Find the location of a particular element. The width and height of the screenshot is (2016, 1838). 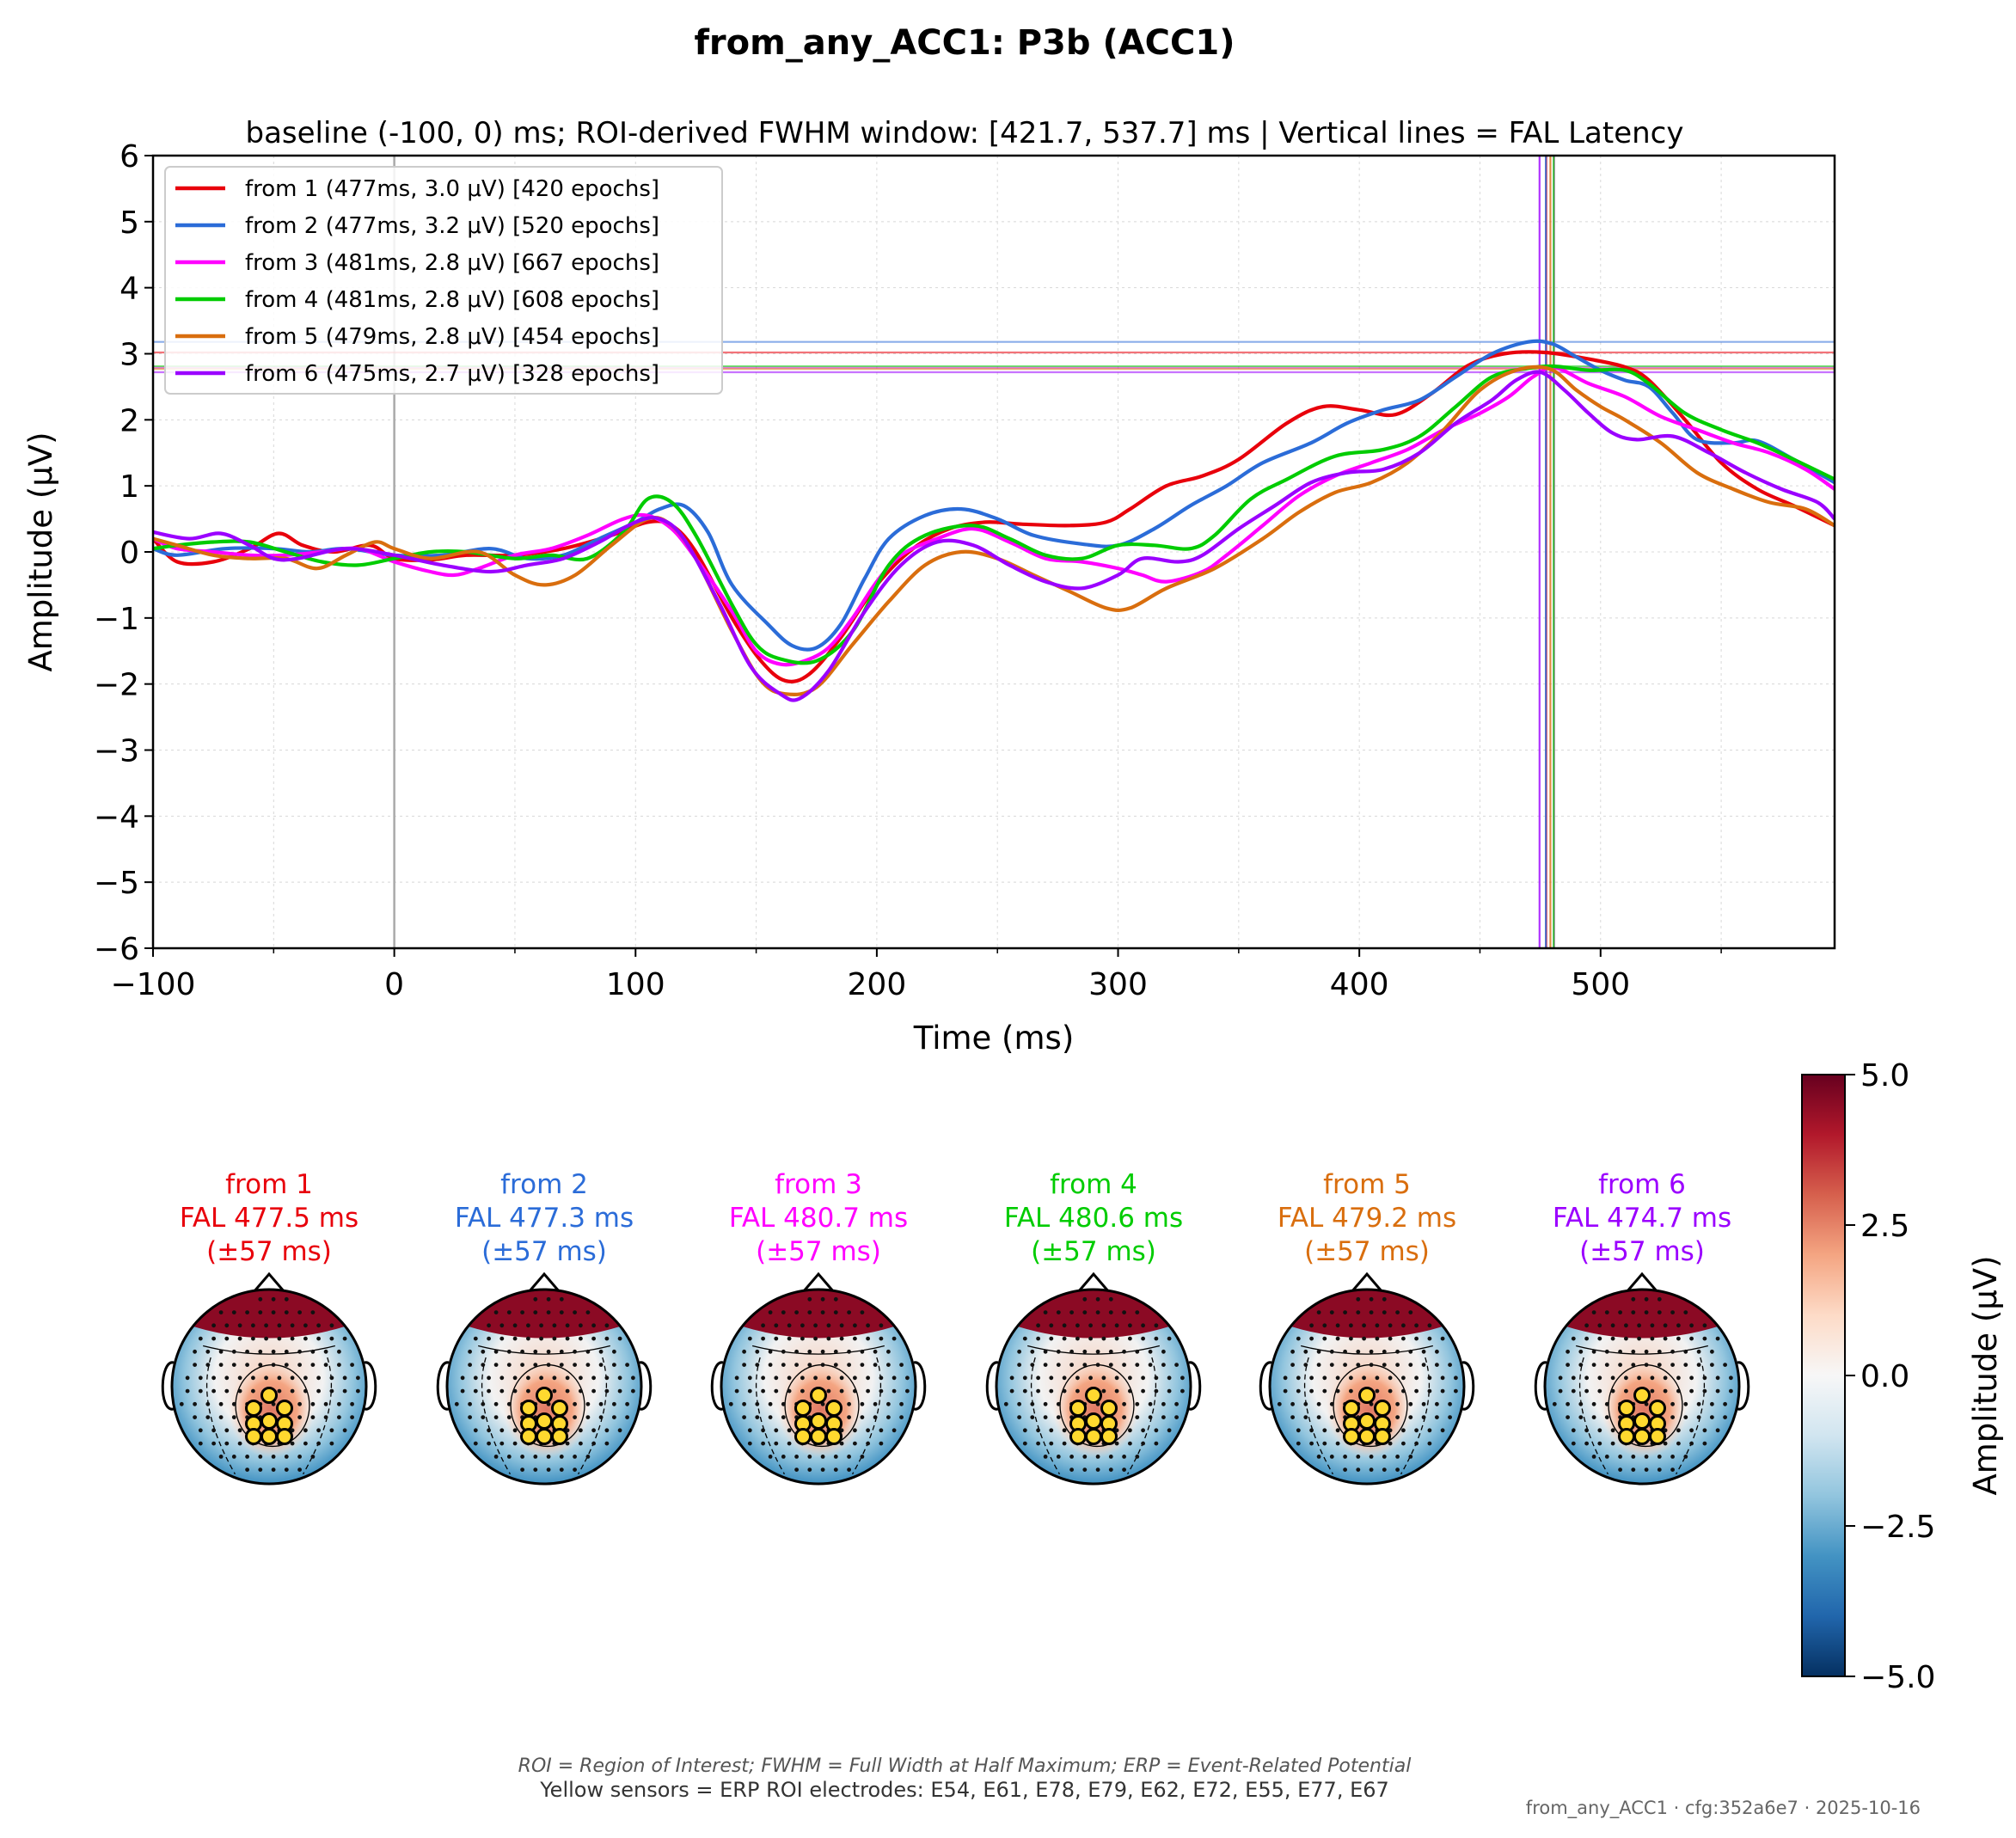

head-outline is located at coordinates (818, 1387).